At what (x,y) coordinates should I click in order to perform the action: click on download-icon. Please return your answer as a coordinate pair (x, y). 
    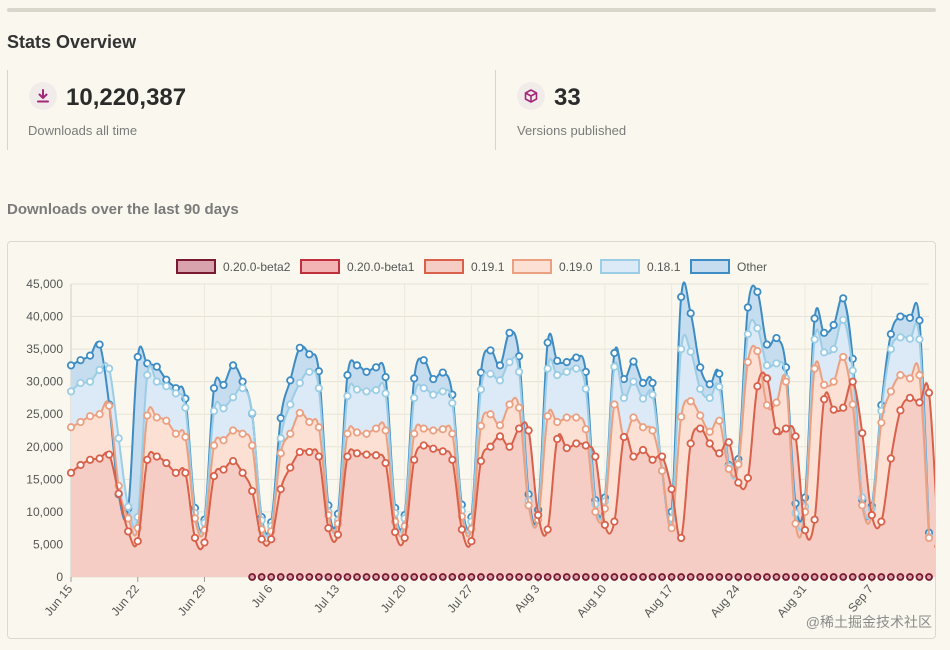
    Looking at the image, I should click on (43, 96).